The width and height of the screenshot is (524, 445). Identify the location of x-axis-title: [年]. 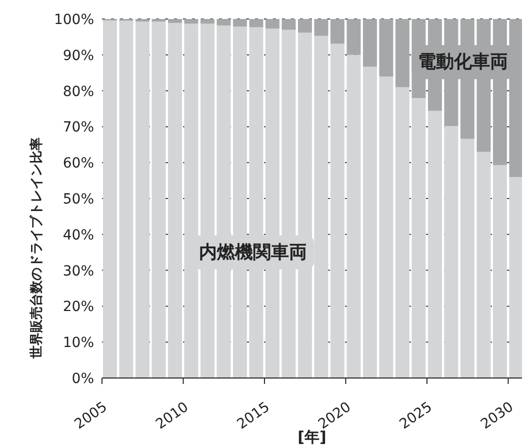
(312, 436).